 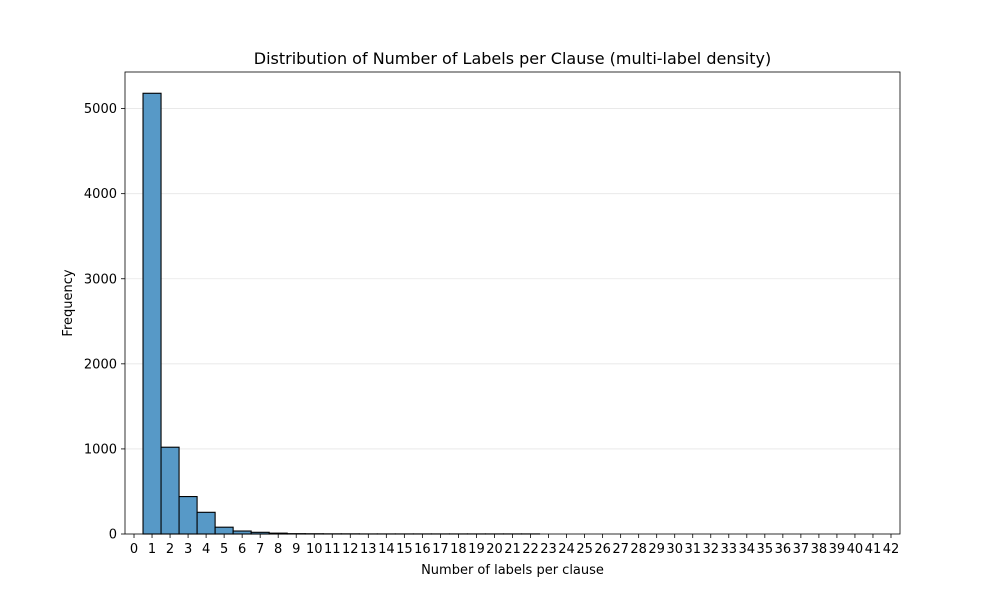 I want to click on x-tick-label: 38, so click(x=819, y=549).